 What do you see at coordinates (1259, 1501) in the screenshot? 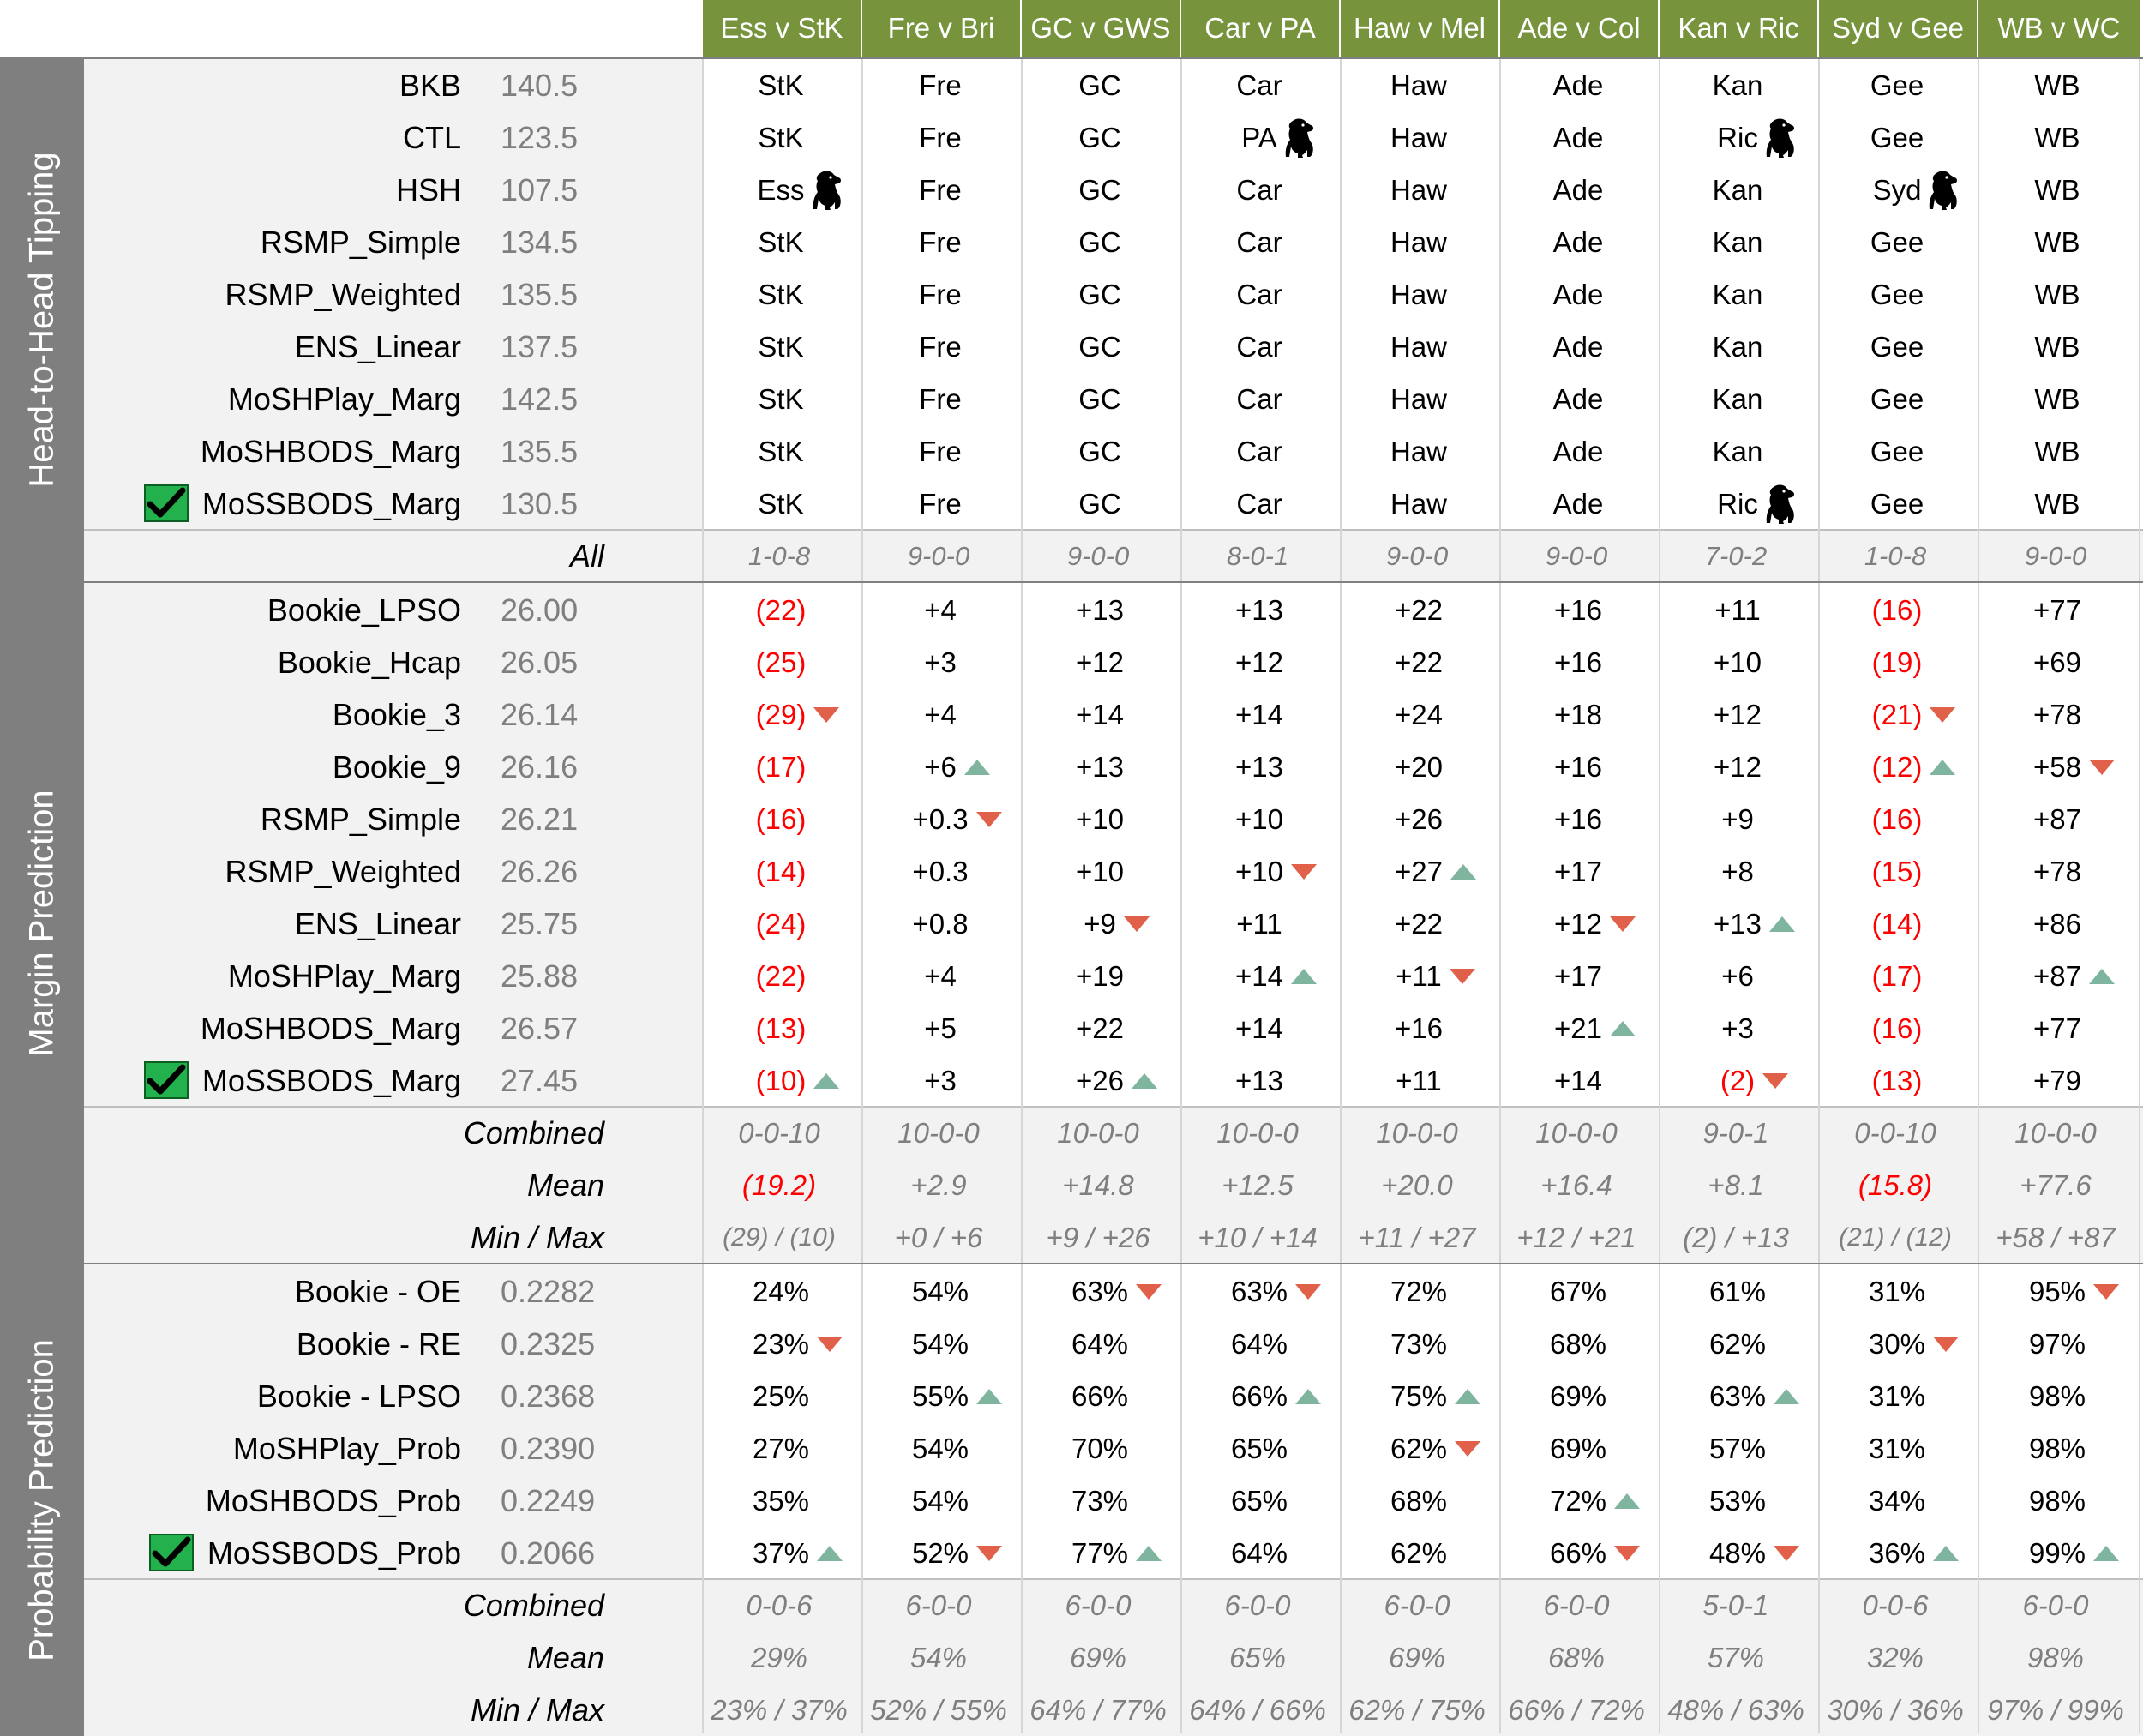
I see `table-cell: 65%` at bounding box center [1259, 1501].